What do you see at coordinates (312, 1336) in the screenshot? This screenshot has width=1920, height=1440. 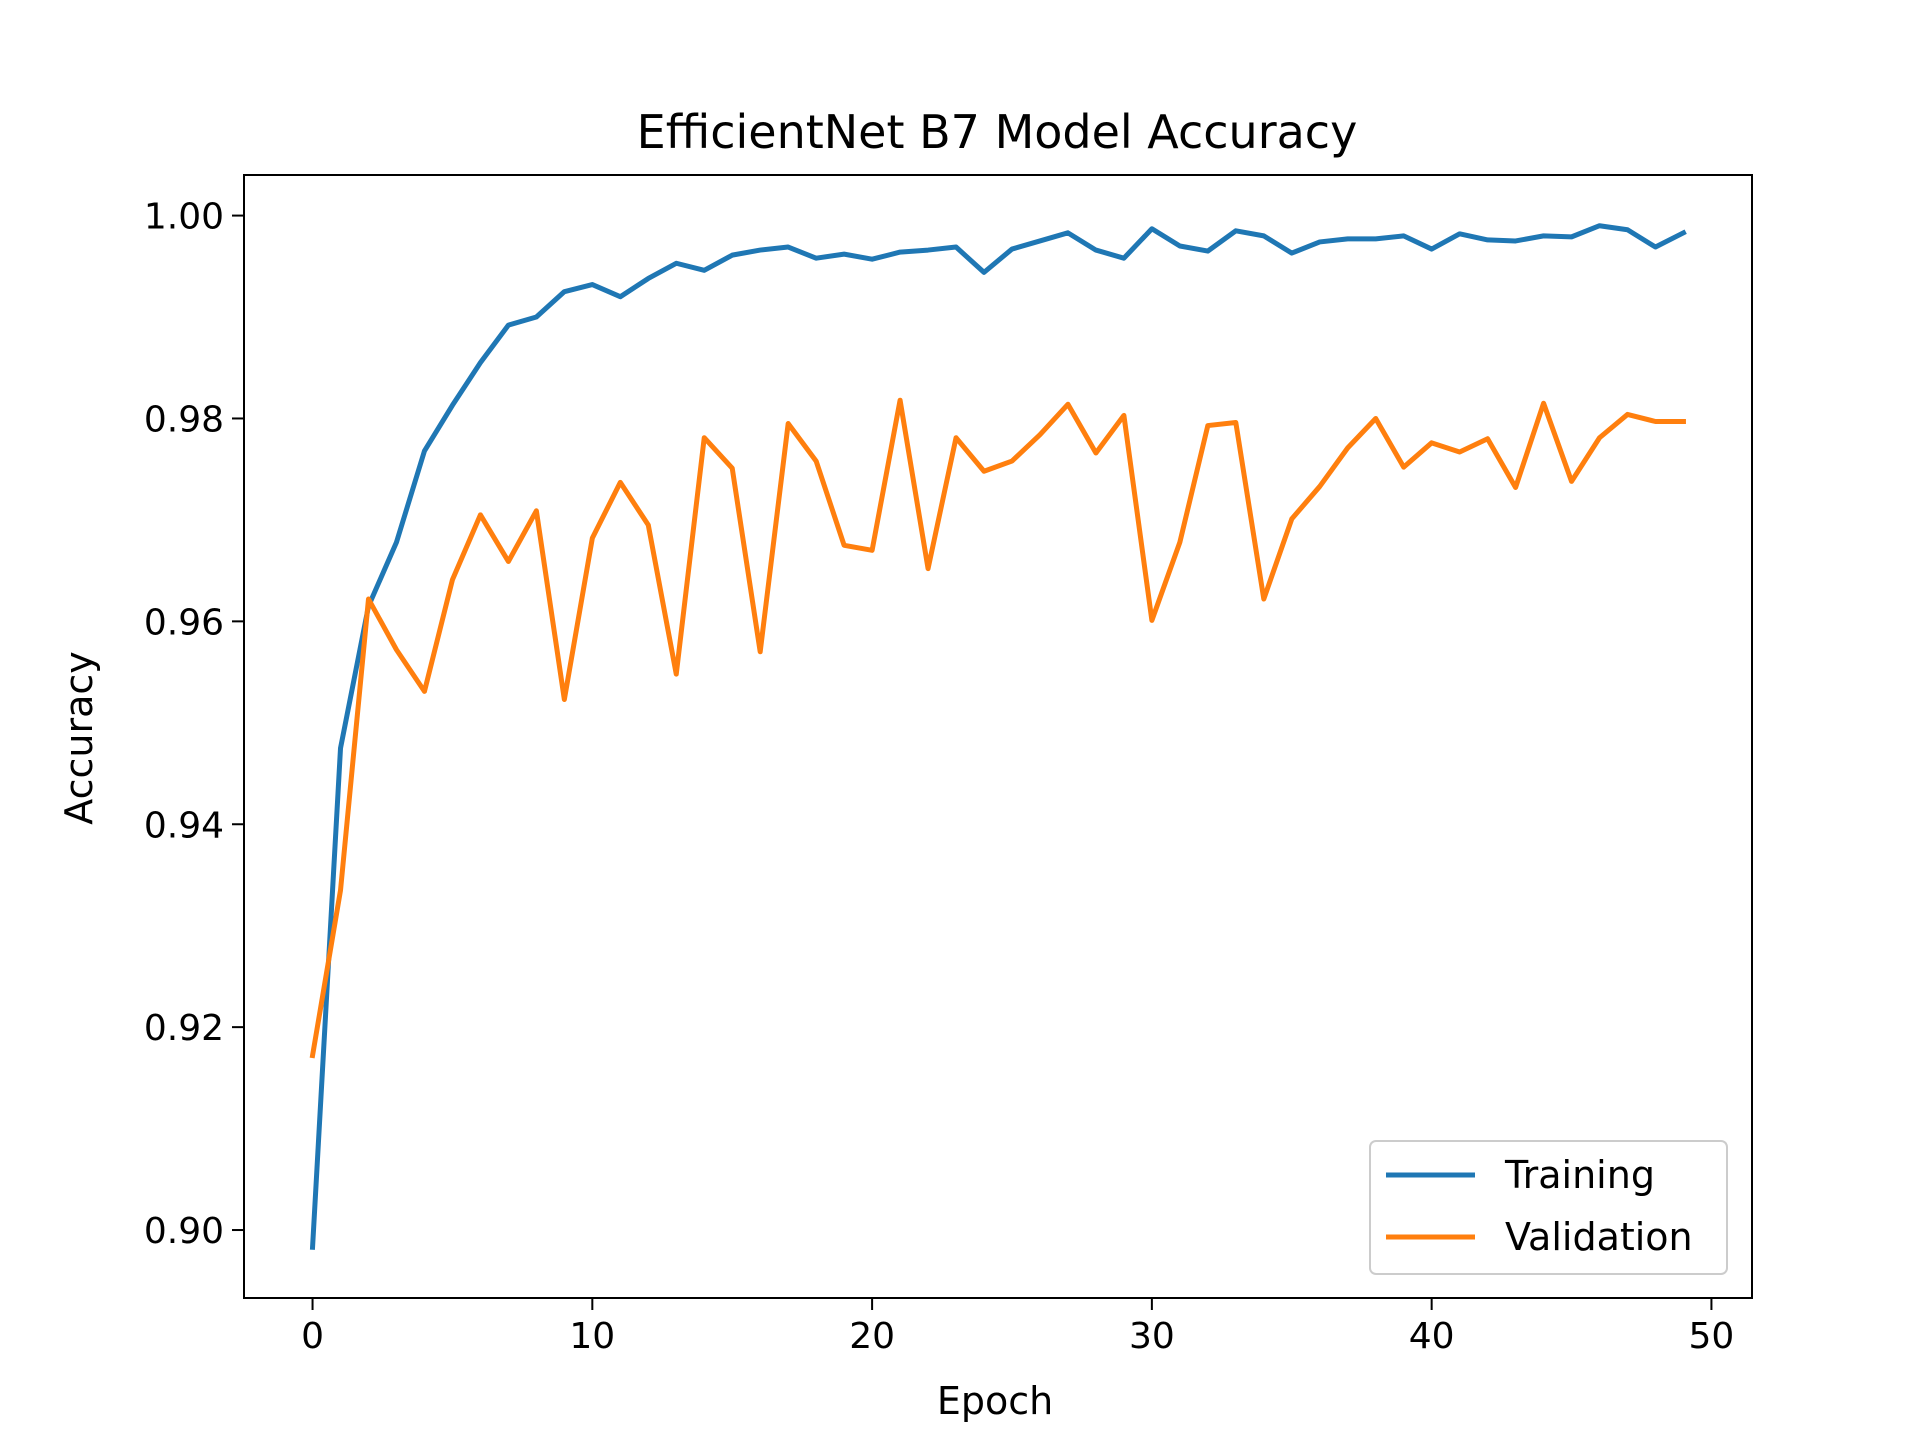 I see `x-tick-label: 0` at bounding box center [312, 1336].